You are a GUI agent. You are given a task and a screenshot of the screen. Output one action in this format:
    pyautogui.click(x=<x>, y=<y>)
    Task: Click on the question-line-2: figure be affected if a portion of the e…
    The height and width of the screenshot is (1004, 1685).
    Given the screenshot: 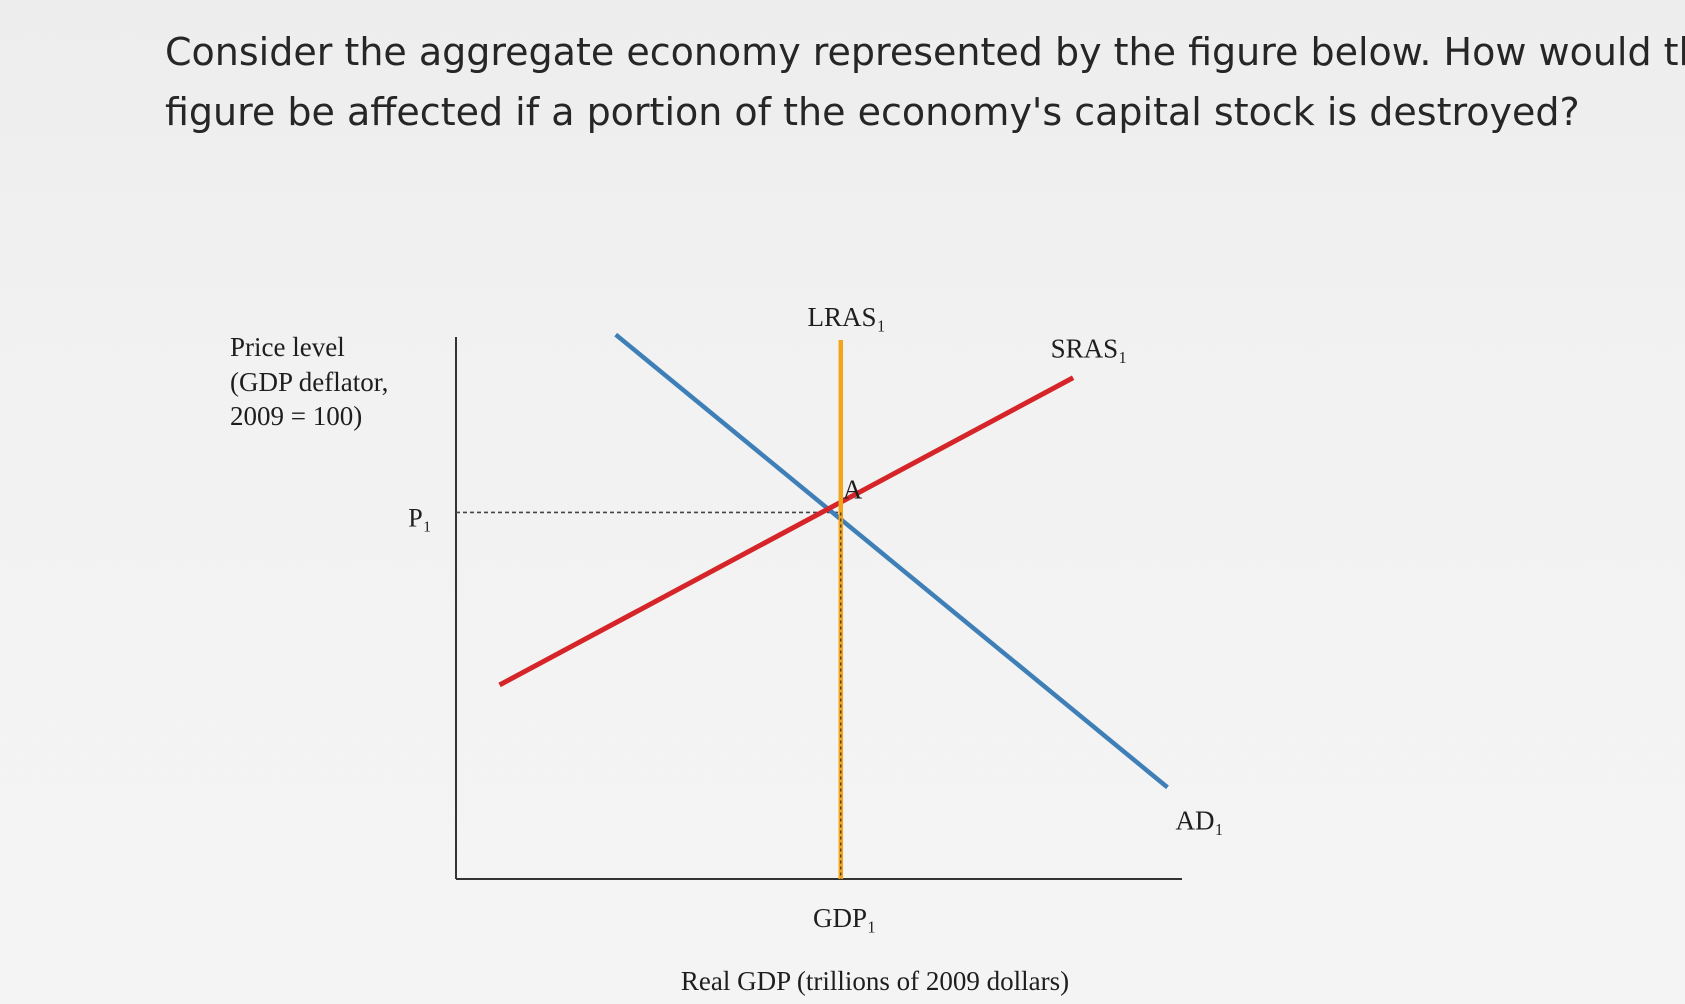 What is the action you would take?
    pyautogui.click(x=872, y=112)
    